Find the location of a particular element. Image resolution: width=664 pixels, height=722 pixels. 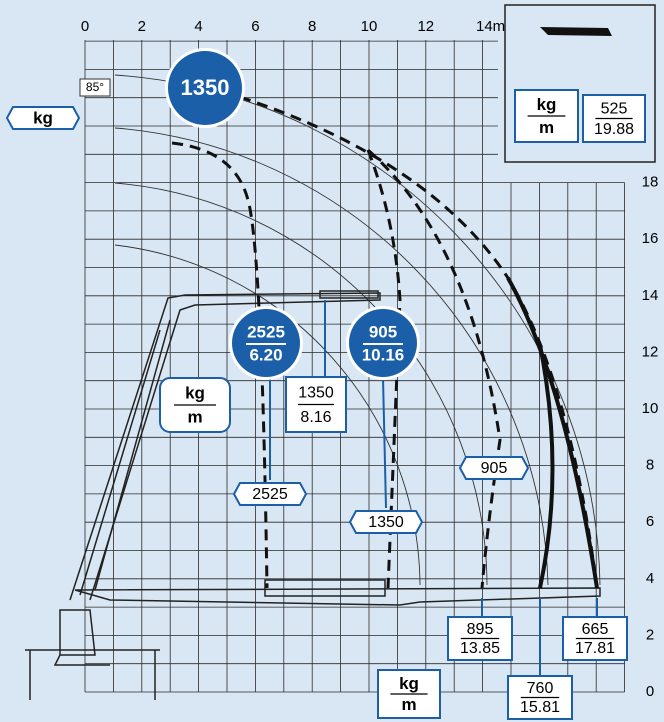

hex-text: 905 is located at coordinates (494, 468).